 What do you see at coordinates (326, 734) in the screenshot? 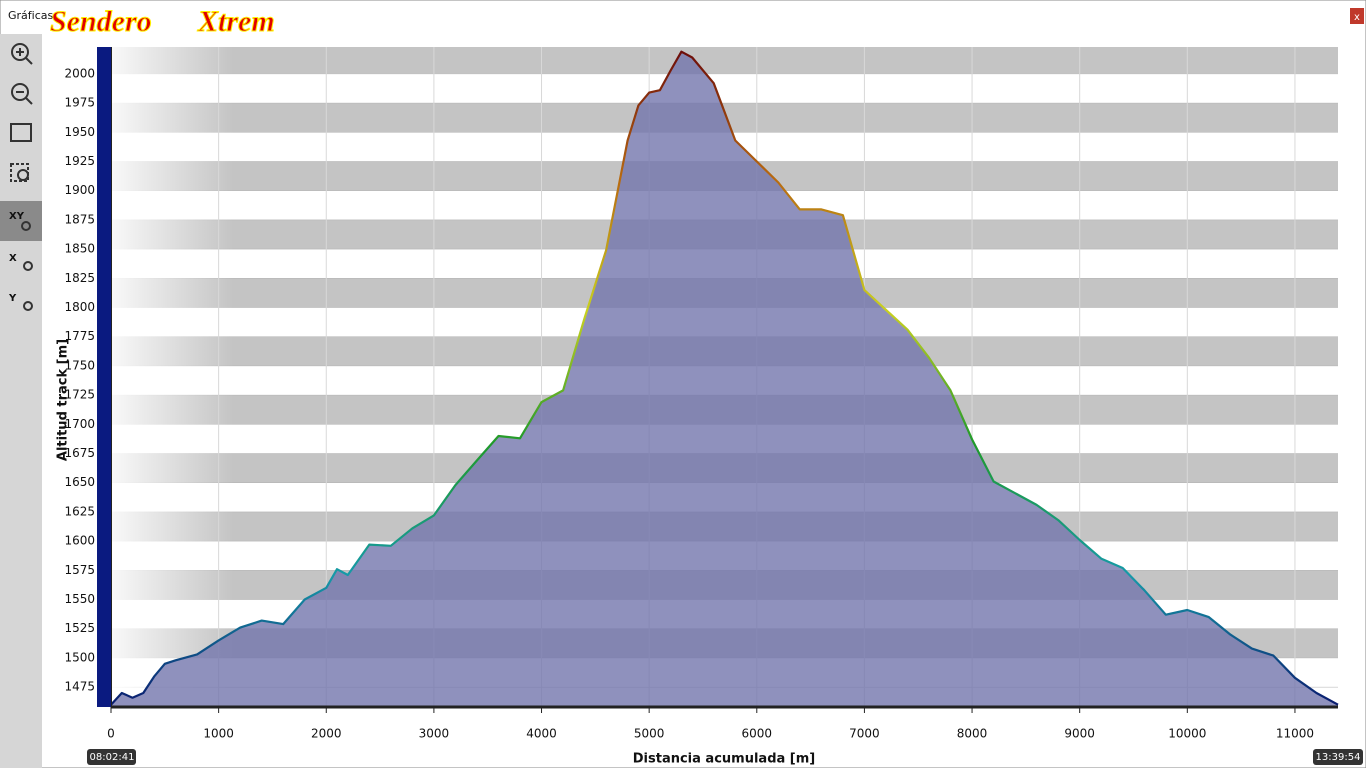
I see `x-tick-label: 2000` at bounding box center [326, 734].